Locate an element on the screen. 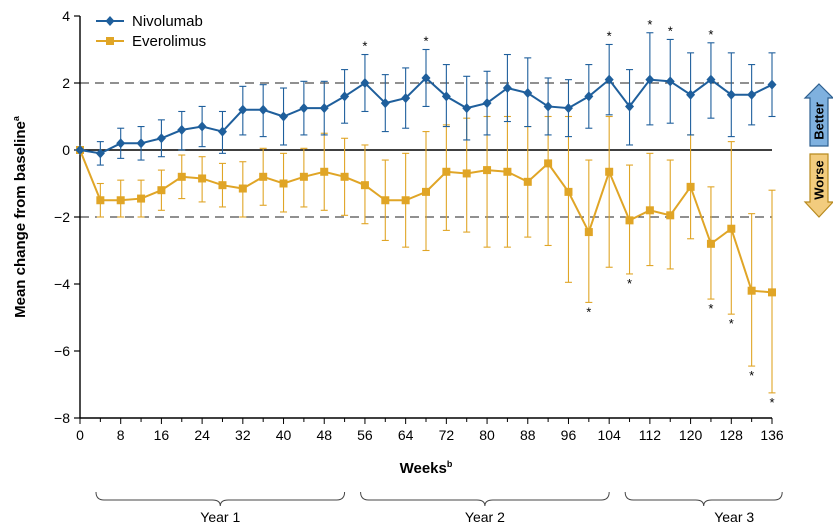 This screenshot has height=527, width=833. y-axis-title: Mean change from baselinea is located at coordinates (20, 216).